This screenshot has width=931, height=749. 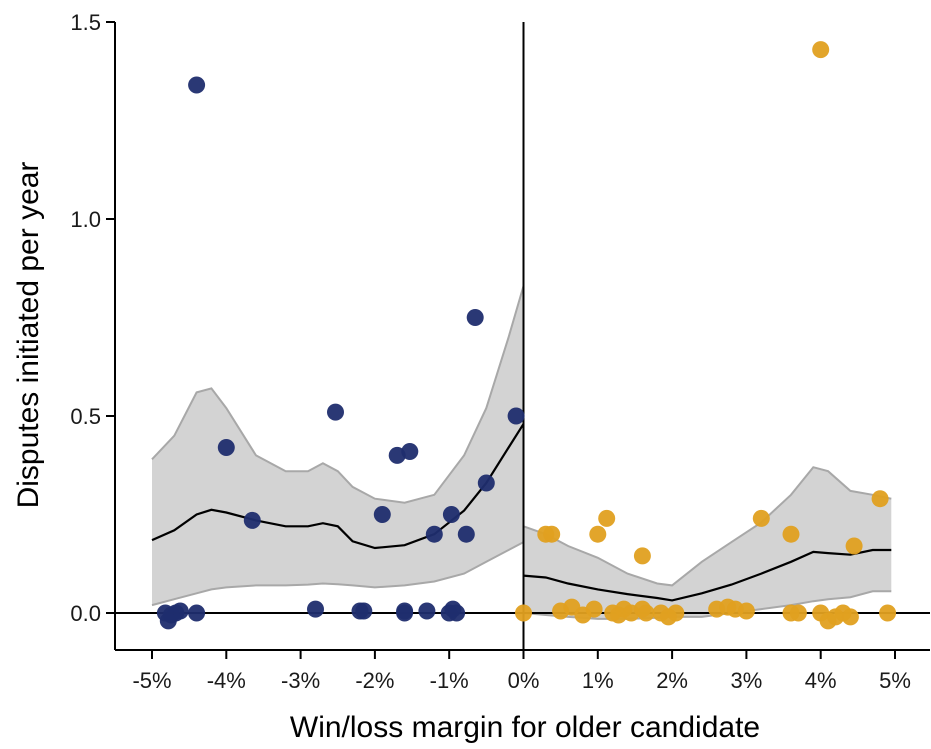 I want to click on y-tick-label: 0.5, so click(x=85, y=416).